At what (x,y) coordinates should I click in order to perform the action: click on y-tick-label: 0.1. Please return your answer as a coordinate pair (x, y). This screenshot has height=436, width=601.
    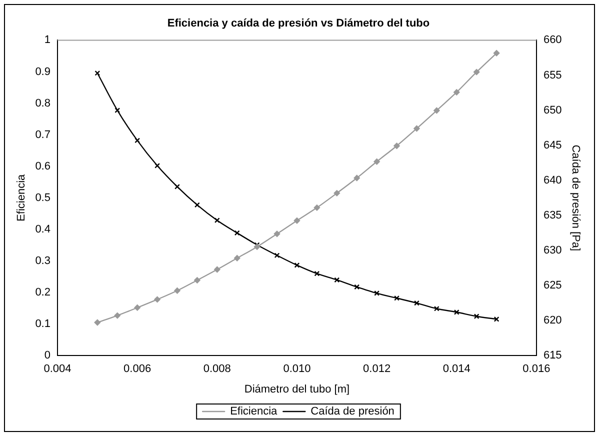
    Looking at the image, I should click on (42, 324).